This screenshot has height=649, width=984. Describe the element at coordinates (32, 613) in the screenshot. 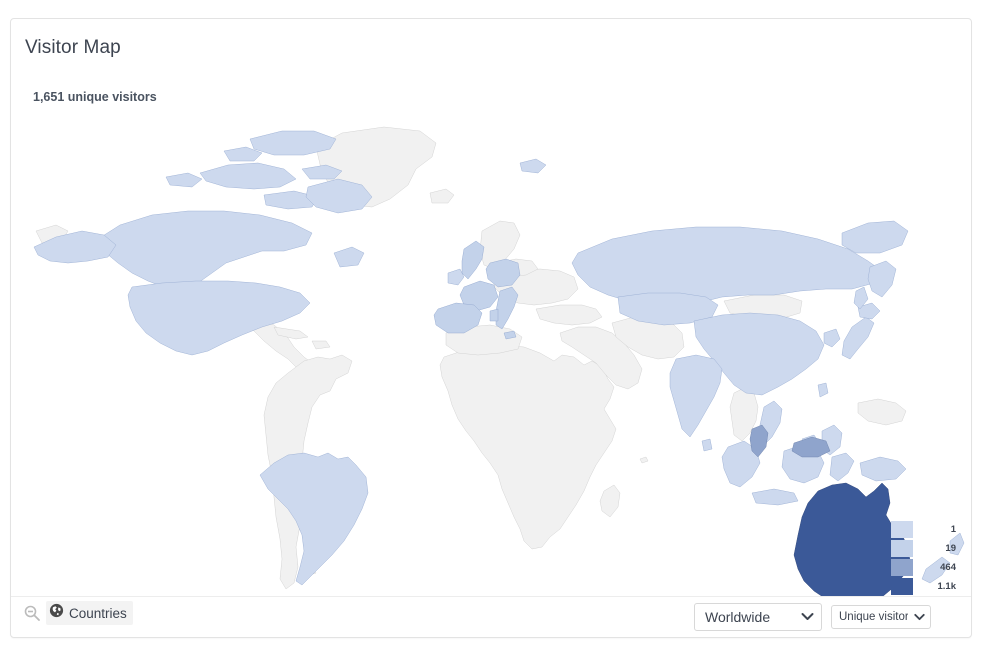

I see `zoom-out-icon` at that location.